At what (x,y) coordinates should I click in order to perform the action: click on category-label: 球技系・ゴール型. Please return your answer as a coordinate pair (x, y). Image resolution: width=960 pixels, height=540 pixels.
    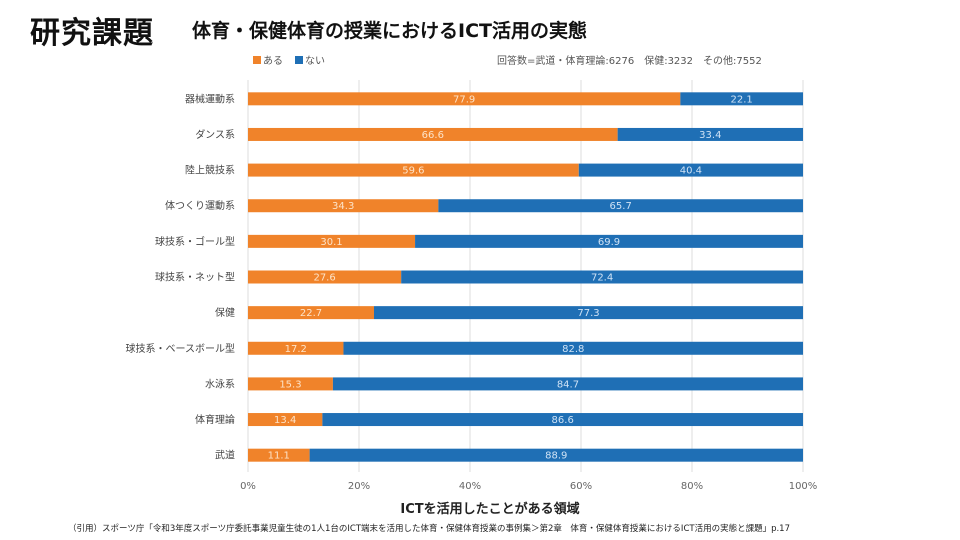
    Looking at the image, I should click on (195, 241).